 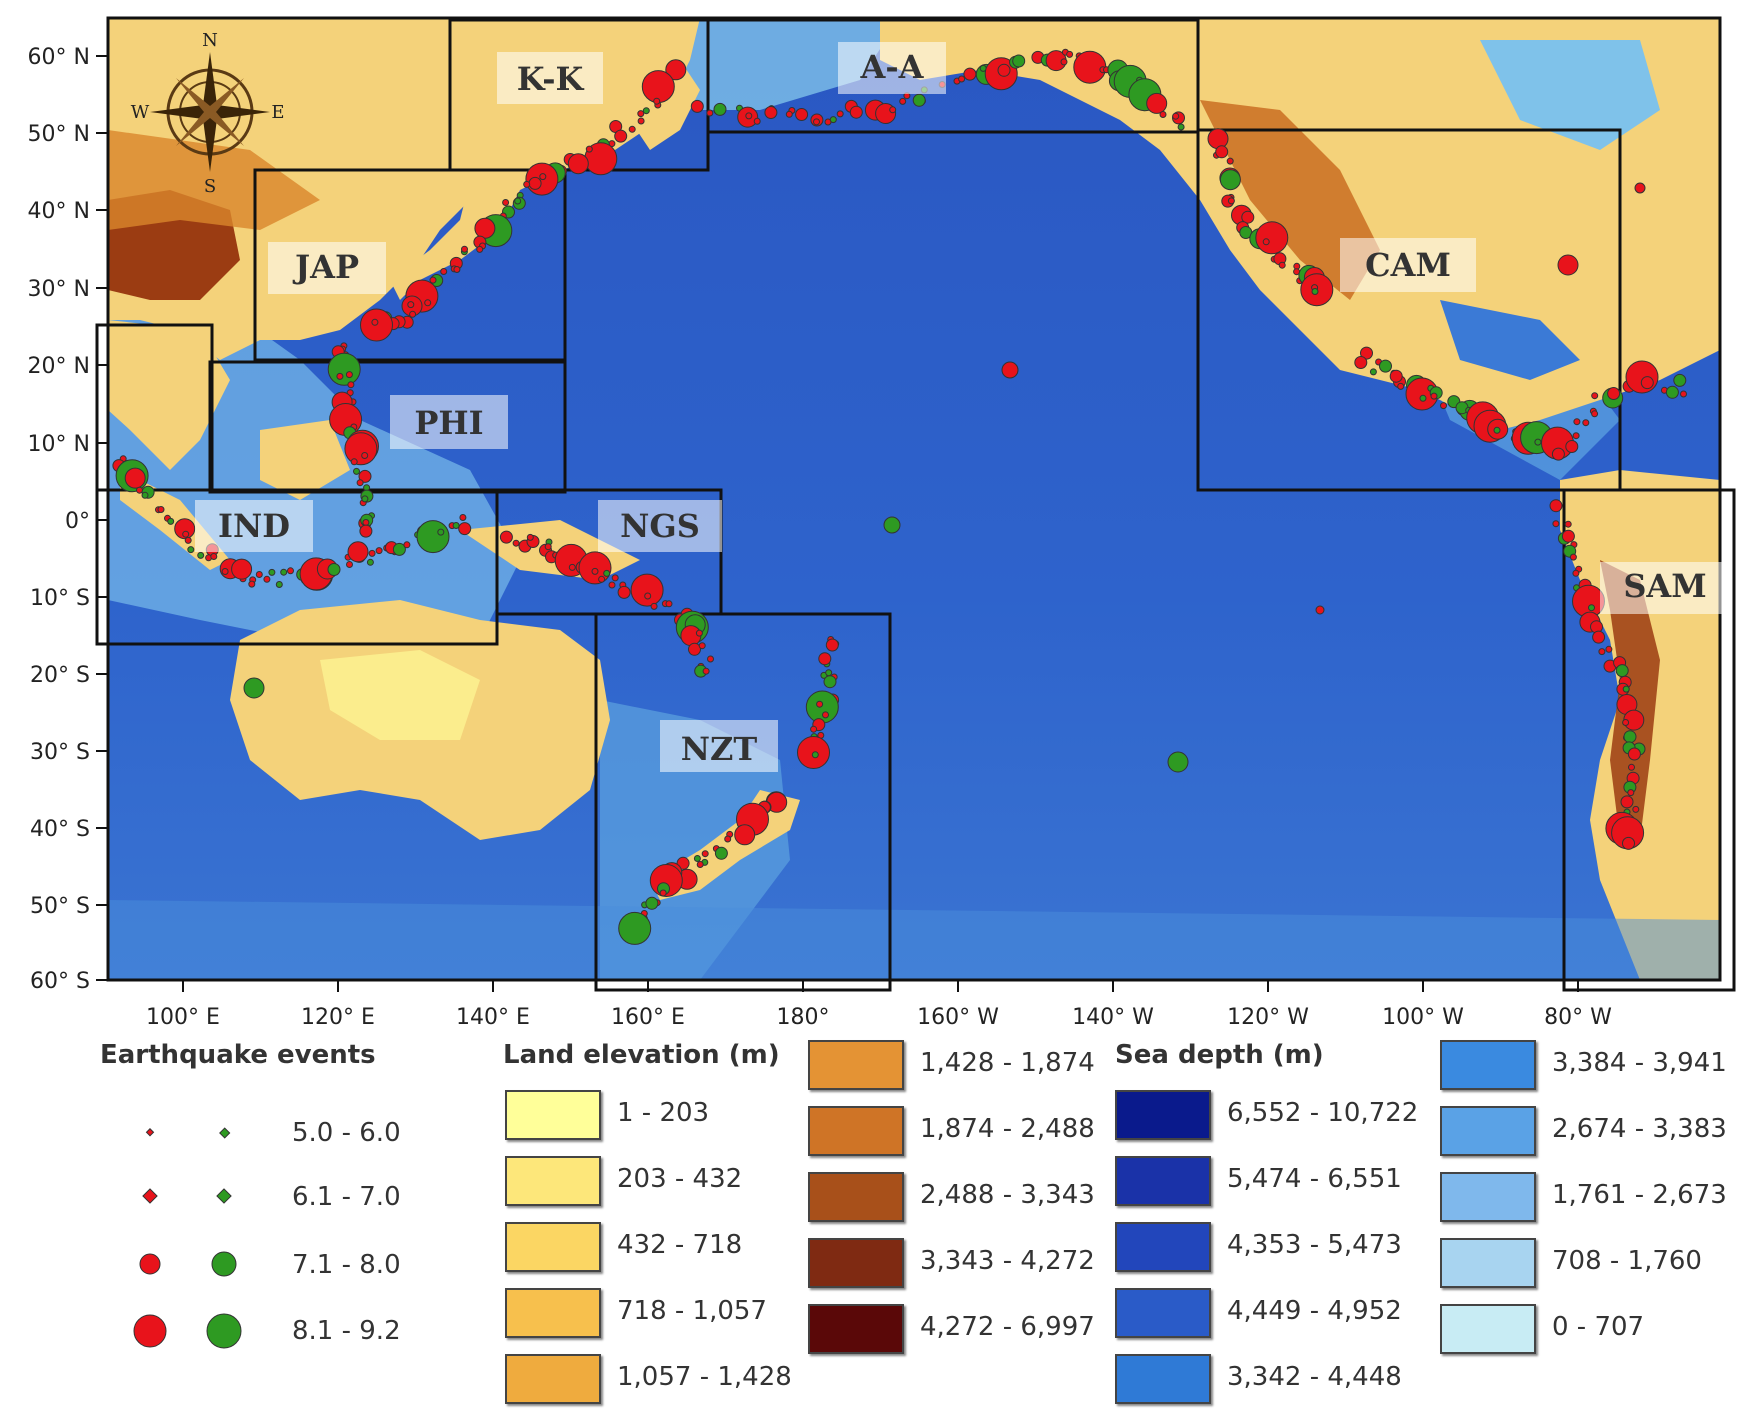 What do you see at coordinates (1639, 1195) in the screenshot?
I see `sea-depth-range-label: 1,761 - 2,673` at bounding box center [1639, 1195].